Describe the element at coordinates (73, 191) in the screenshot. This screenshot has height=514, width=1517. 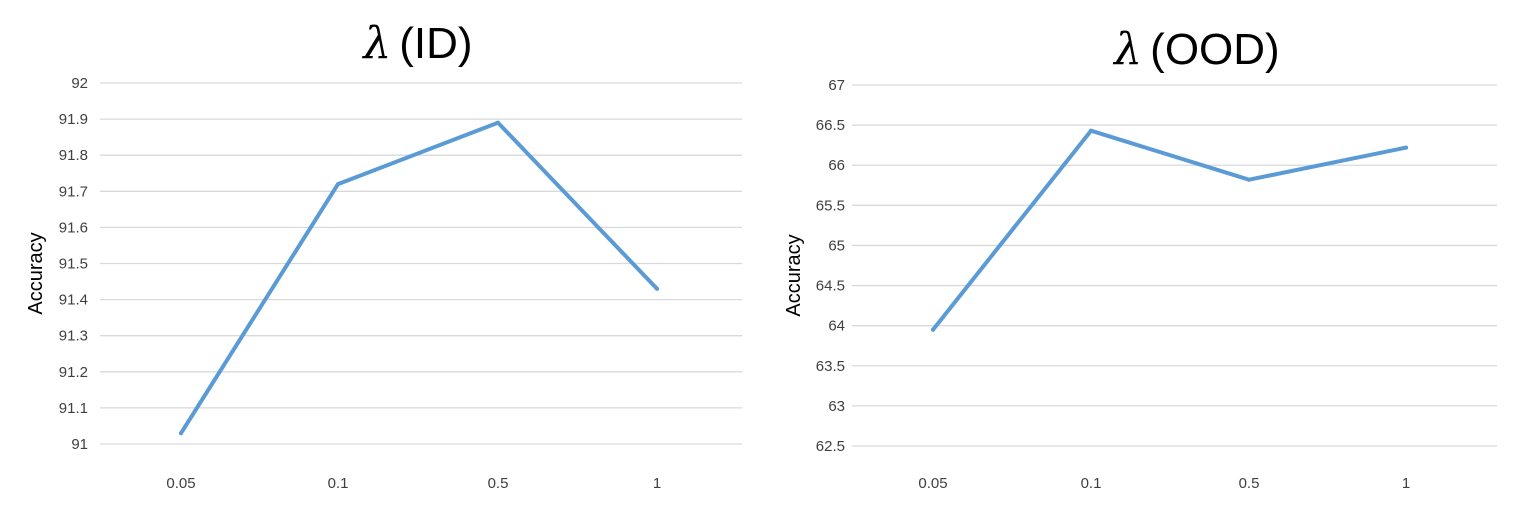
I see `y-tick-label: 91.7` at that location.